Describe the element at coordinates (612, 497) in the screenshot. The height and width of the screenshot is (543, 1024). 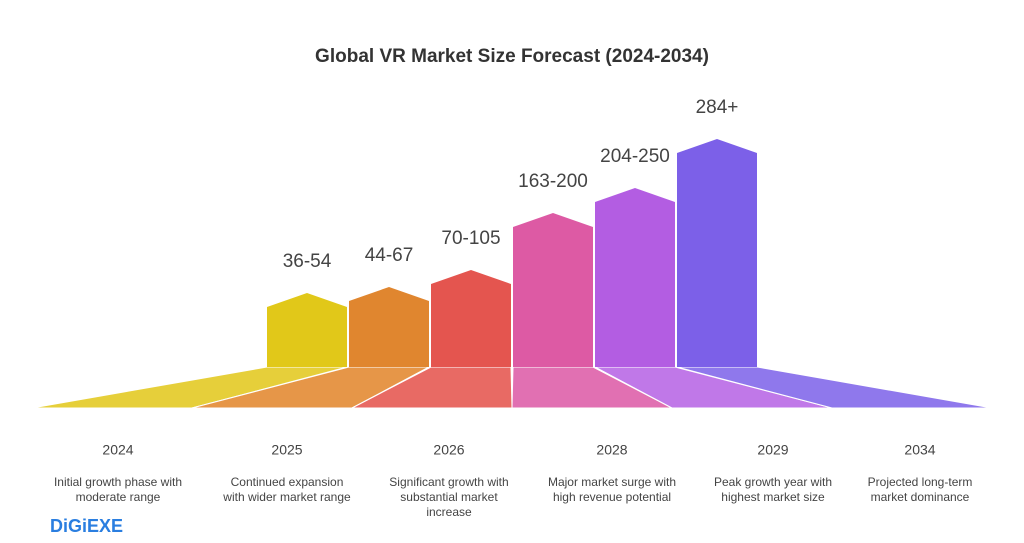
I see `description: high revenue potential` at that location.